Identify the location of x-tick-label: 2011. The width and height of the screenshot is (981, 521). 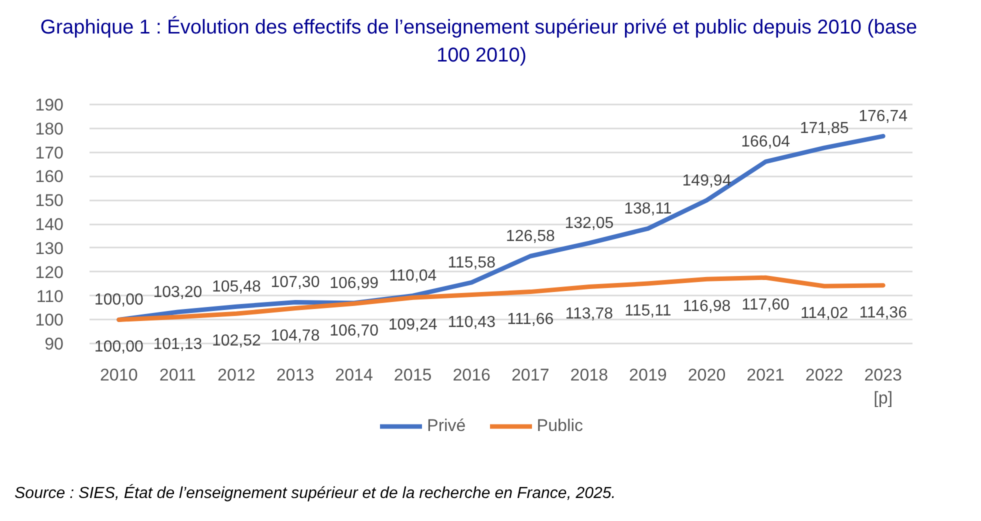
(177, 375).